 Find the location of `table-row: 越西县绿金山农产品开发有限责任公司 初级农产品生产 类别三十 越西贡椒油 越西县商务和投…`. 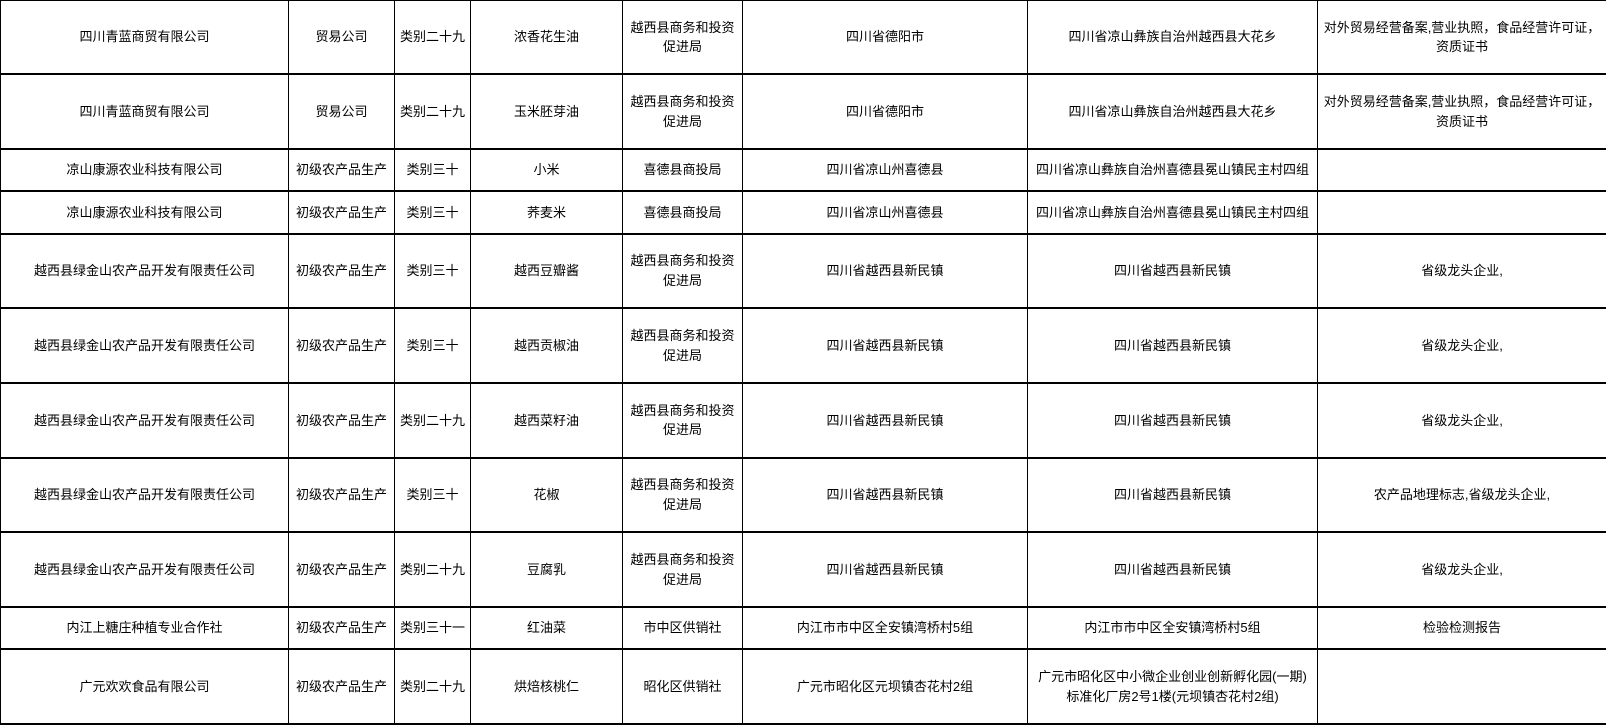

table-row: 越西县绿金山农产品开发有限责任公司 初级农产品生产 类别三十 越西贡椒油 越西县商务和投… is located at coordinates (803, 345).